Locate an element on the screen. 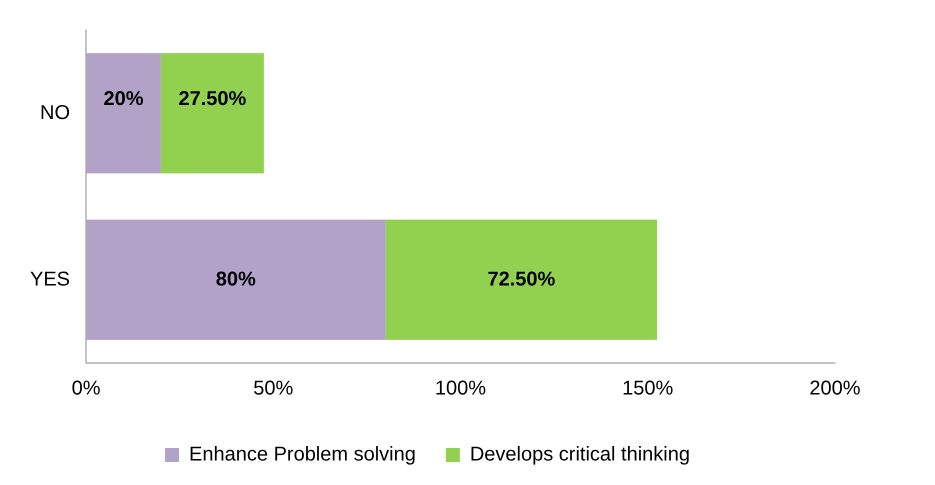  y-tick-label: NO is located at coordinates (55, 113).